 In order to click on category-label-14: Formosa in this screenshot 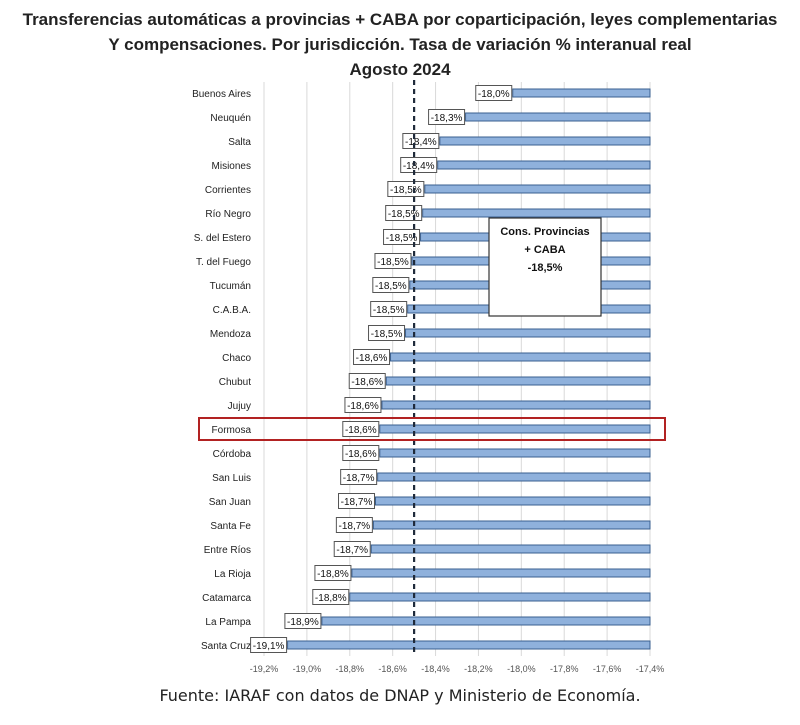, I will do `click(232, 430)`.